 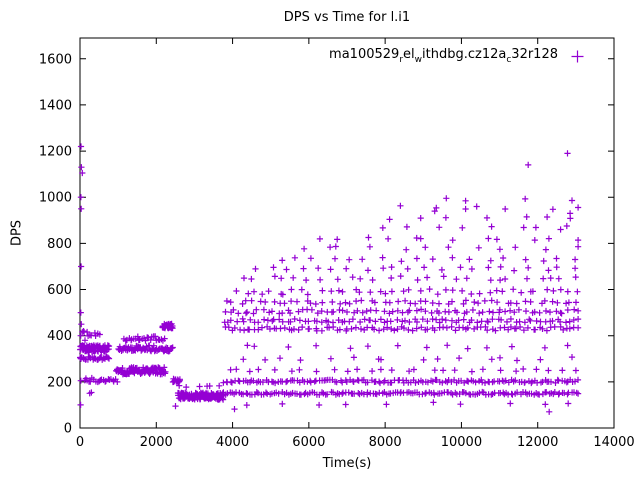 I want to click on x-axis-label: Time(s), so click(x=347, y=463).